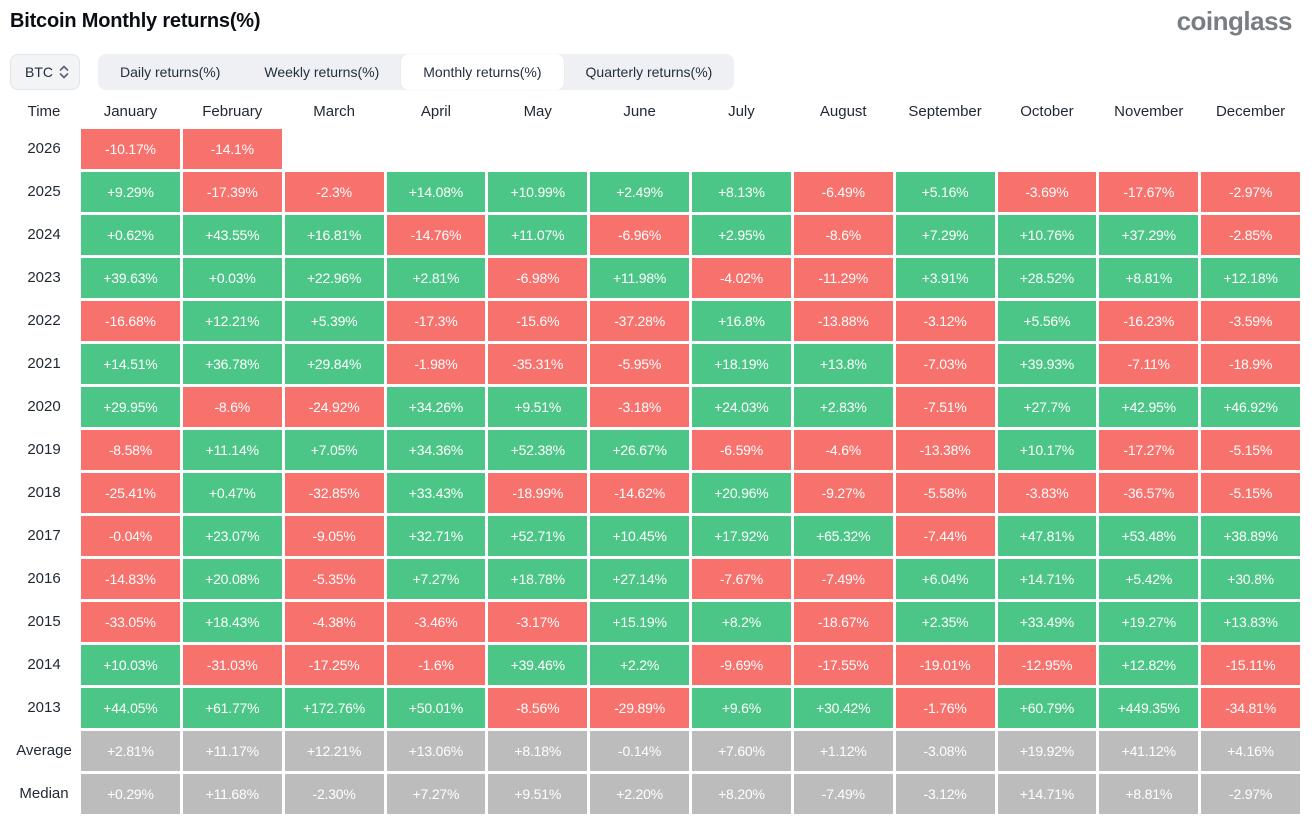 The height and width of the screenshot is (830, 1312). I want to click on row-label: Average, so click(44, 750).